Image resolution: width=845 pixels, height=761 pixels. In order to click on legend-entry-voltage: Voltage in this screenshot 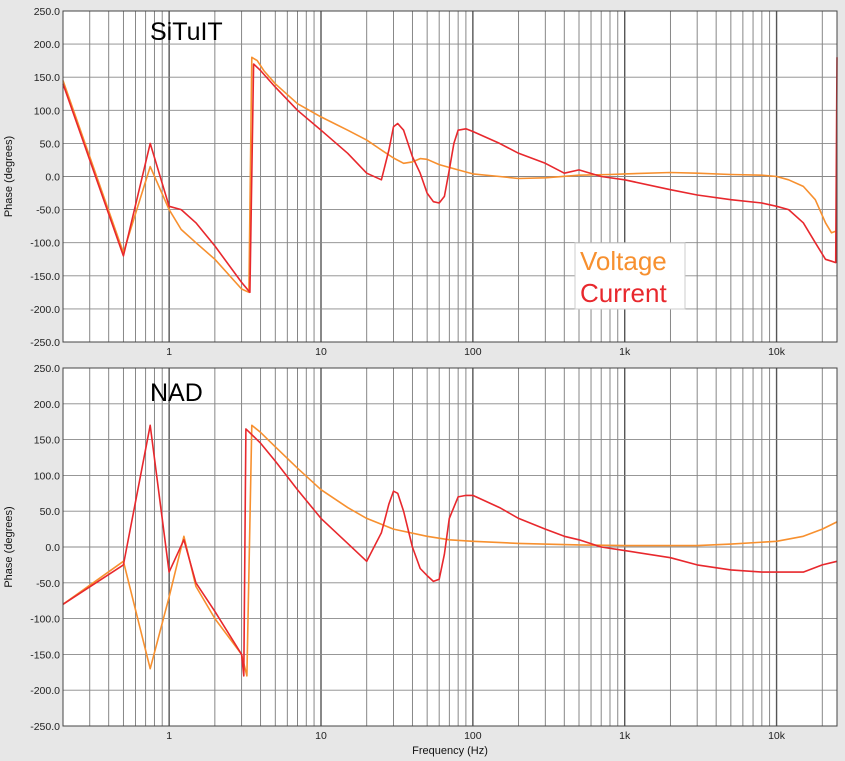, I will do `click(623, 261)`.